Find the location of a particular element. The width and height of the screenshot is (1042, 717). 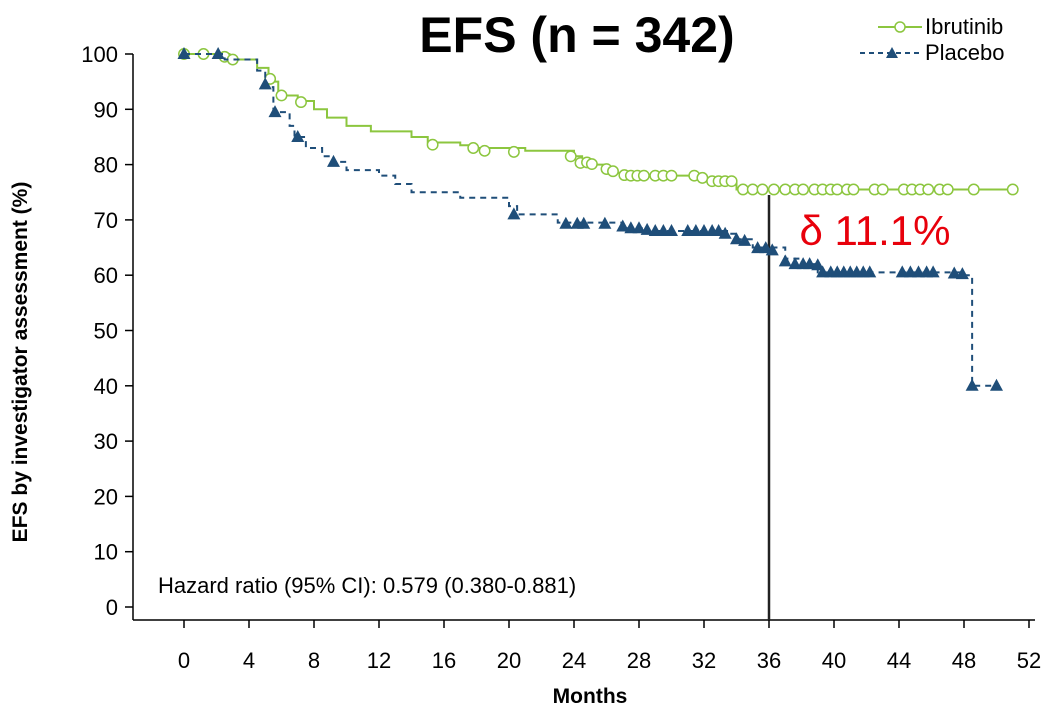

y-tick-label-0: 0 is located at coordinates (112, 607).